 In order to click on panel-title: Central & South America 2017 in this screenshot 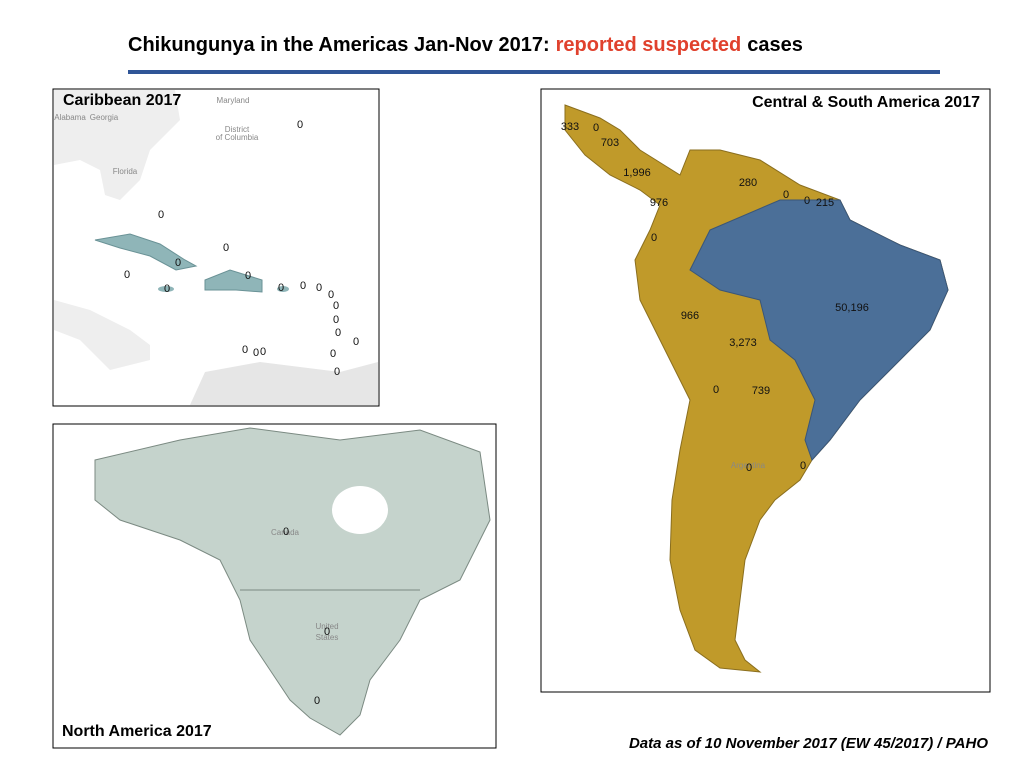, I will do `click(866, 102)`.